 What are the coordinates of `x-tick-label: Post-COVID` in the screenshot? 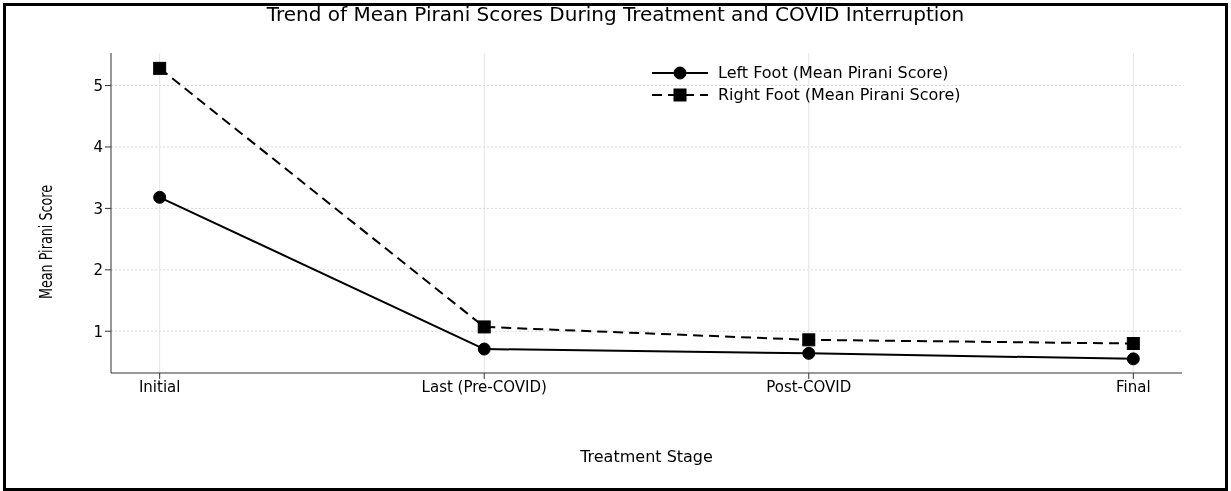 It's located at (809, 386).